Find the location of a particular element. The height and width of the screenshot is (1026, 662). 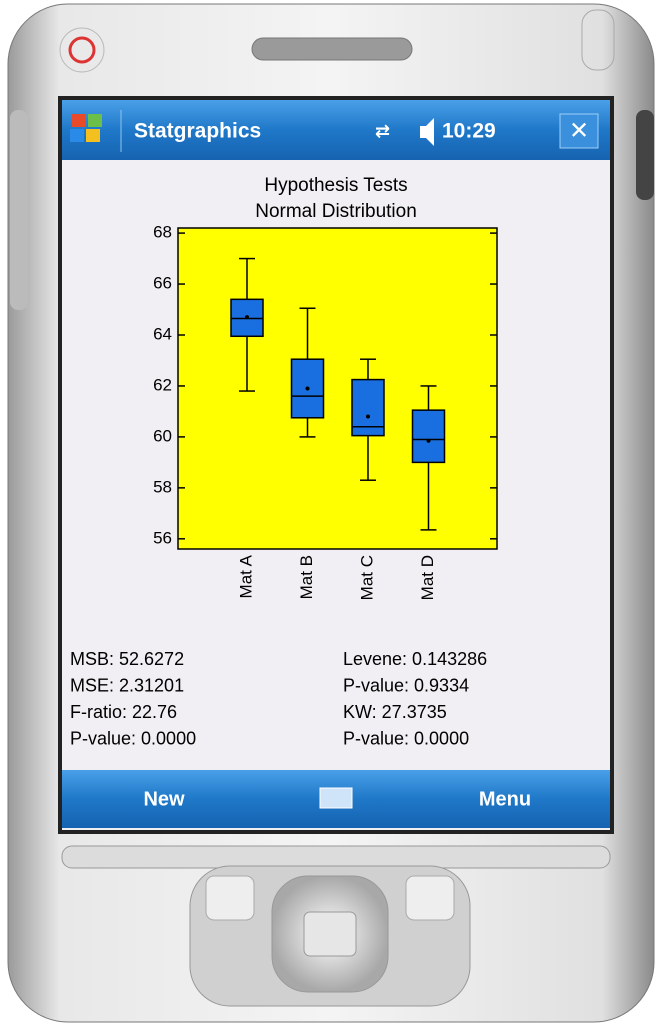

chart-title: Hypothesis Tests is located at coordinates (335, 185).